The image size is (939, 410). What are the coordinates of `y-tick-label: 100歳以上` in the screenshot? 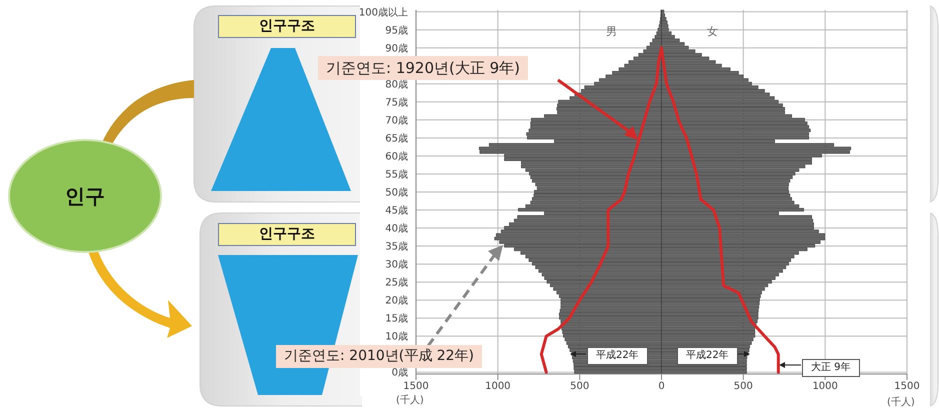 It's located at (383, 12).